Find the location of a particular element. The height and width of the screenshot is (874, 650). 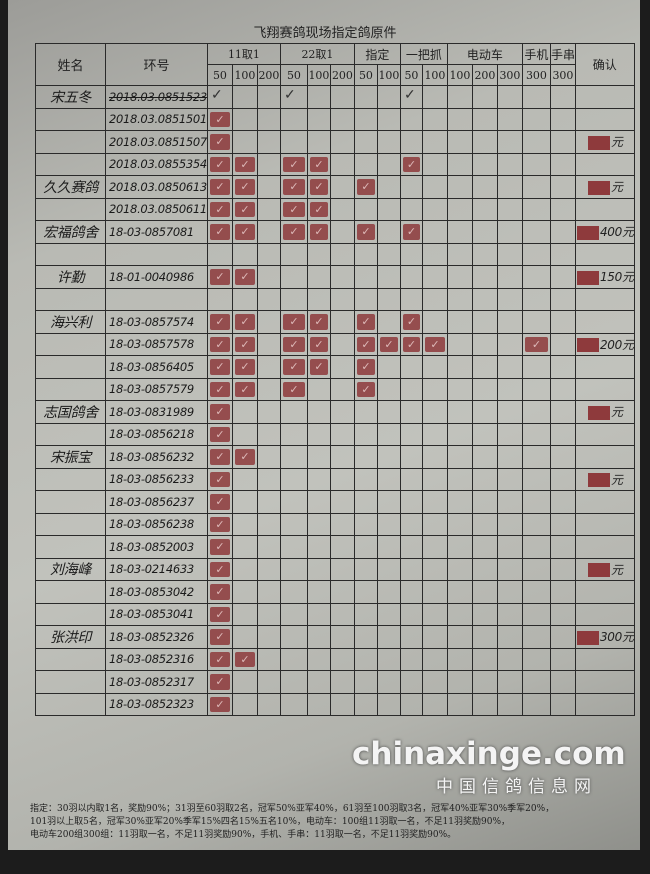

ring-number: 18-03-0852323 is located at coordinates (156, 704).